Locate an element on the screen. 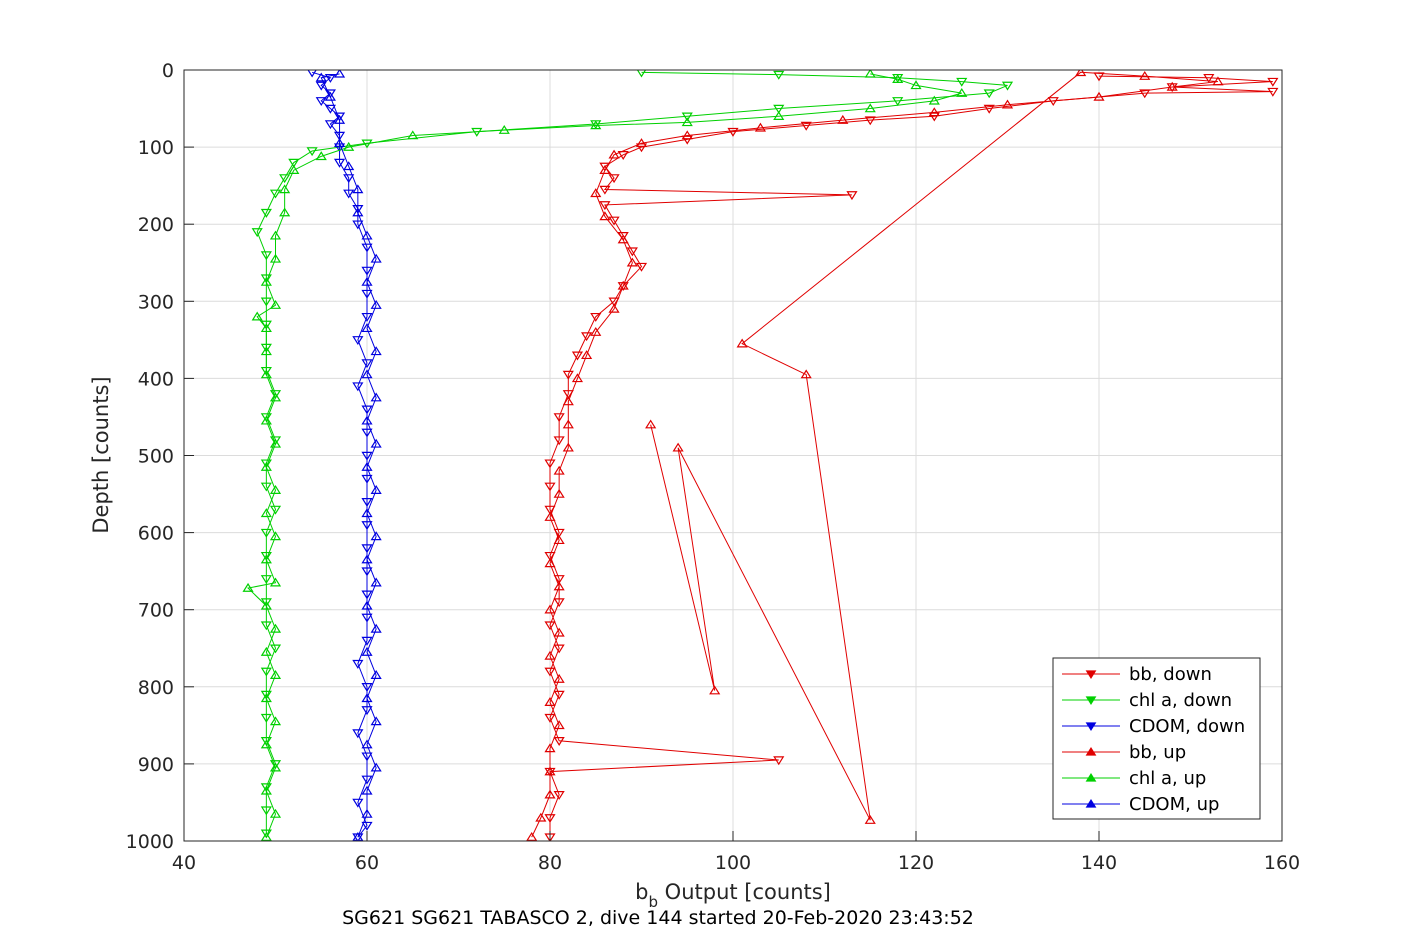  x-tick-label: 40 is located at coordinates (184, 863).